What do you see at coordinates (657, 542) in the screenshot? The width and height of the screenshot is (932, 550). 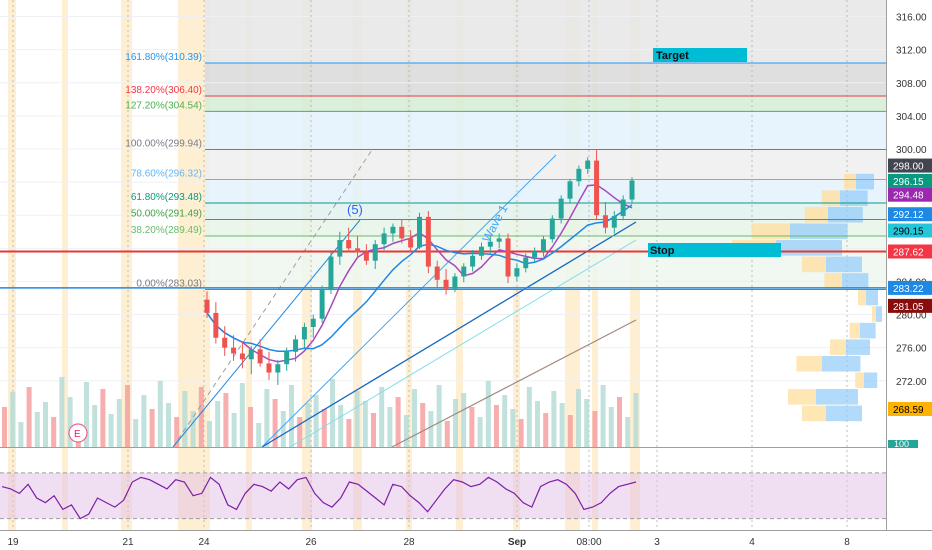 I see `time-tick: 3` at bounding box center [657, 542].